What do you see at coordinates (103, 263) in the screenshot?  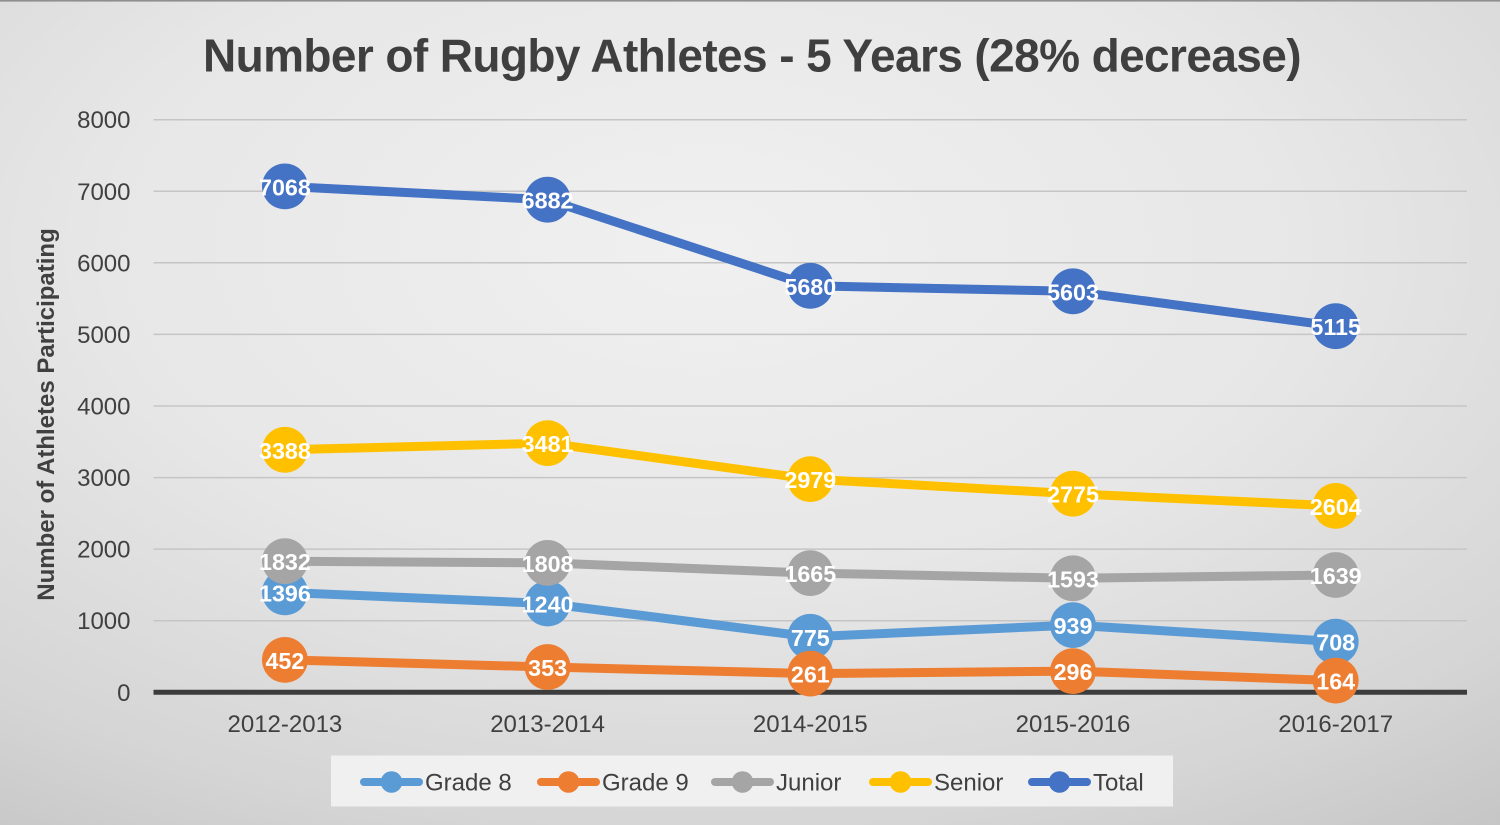 I see `svg-text: 6000` at bounding box center [103, 263].